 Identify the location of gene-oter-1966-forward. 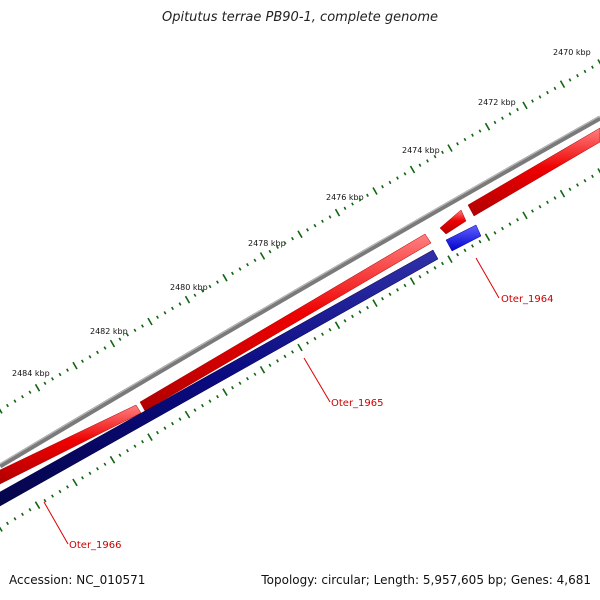
(71, 444).